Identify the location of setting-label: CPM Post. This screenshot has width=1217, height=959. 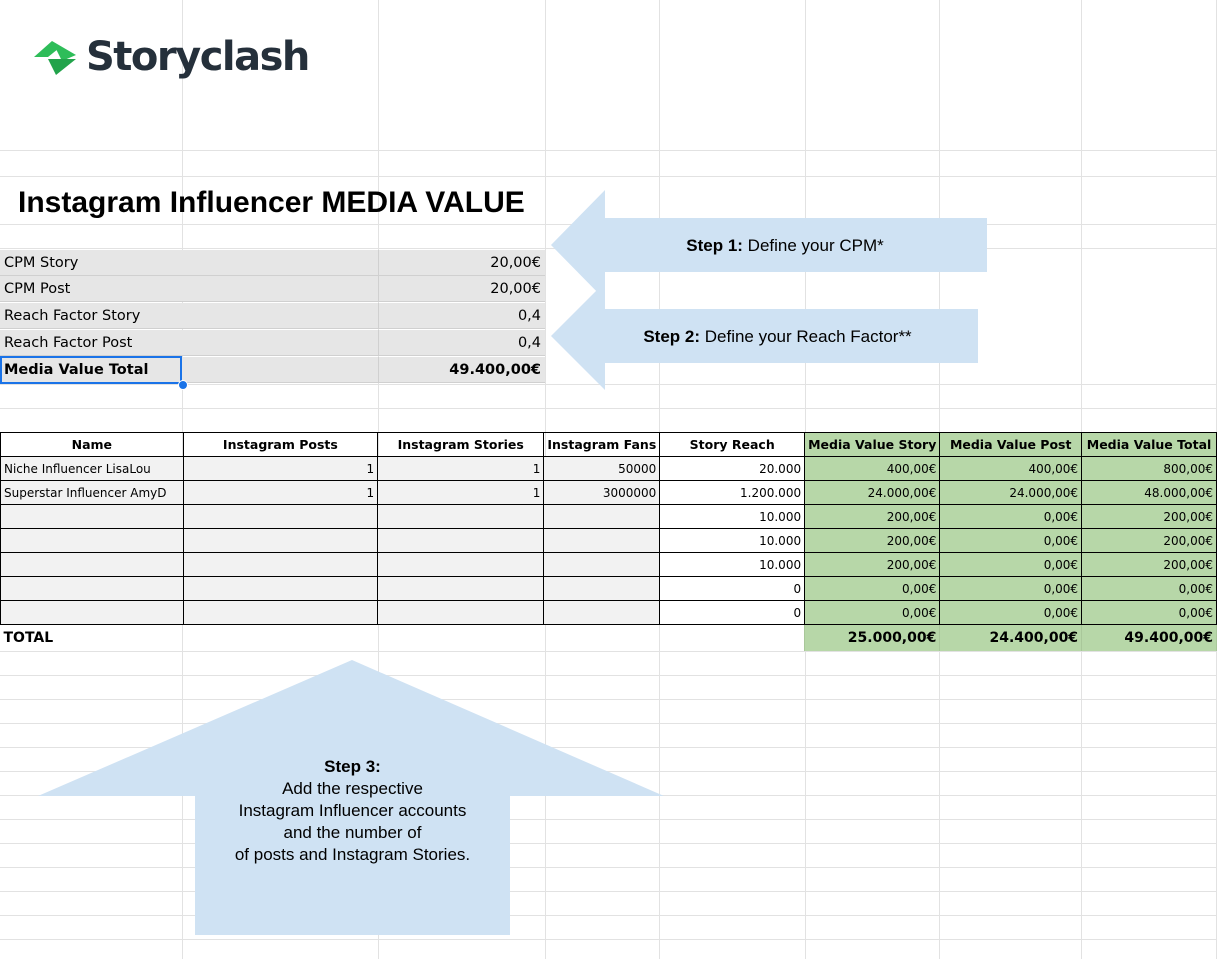
(37, 289).